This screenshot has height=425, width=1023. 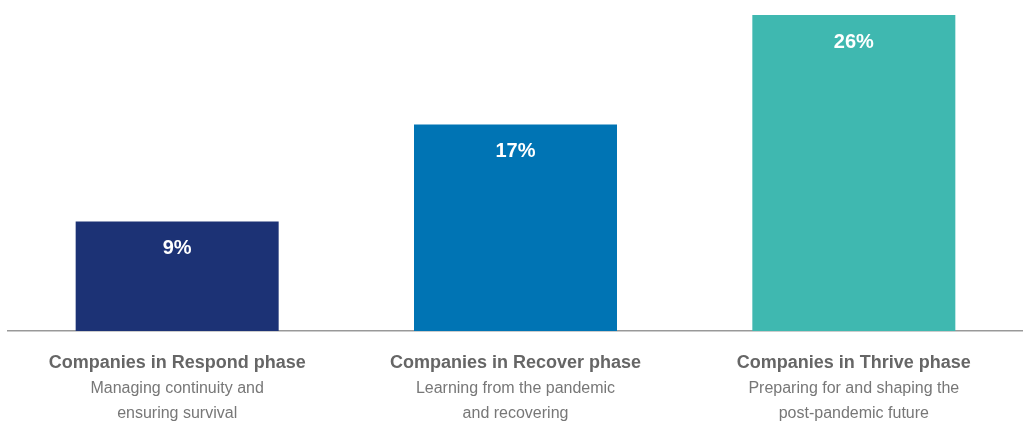 I want to click on x-tick-label: Companies in Respond phase Managing continuity and ensuring survival, so click(x=177, y=386).